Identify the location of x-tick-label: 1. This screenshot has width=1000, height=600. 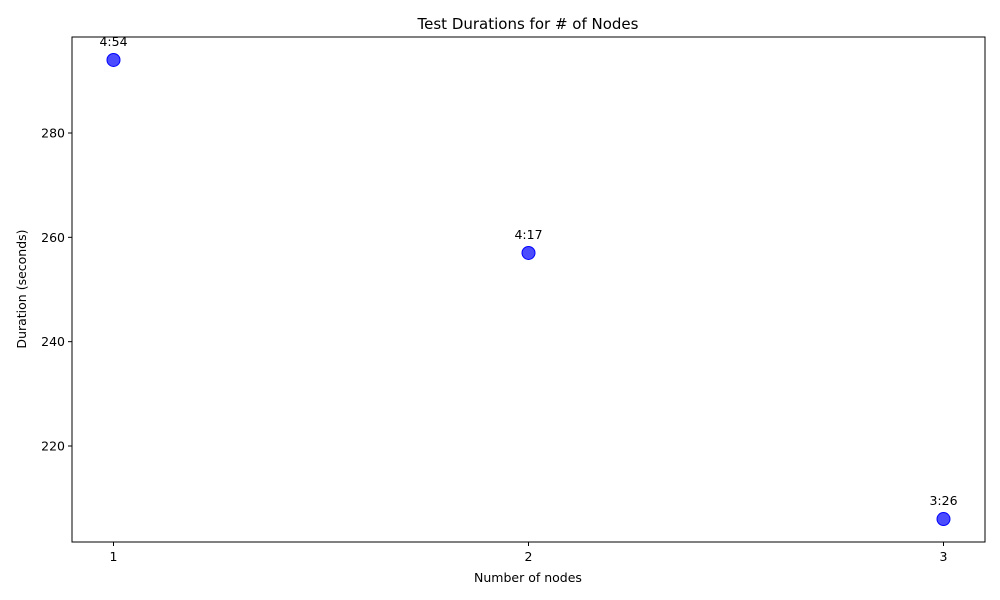
(114, 556).